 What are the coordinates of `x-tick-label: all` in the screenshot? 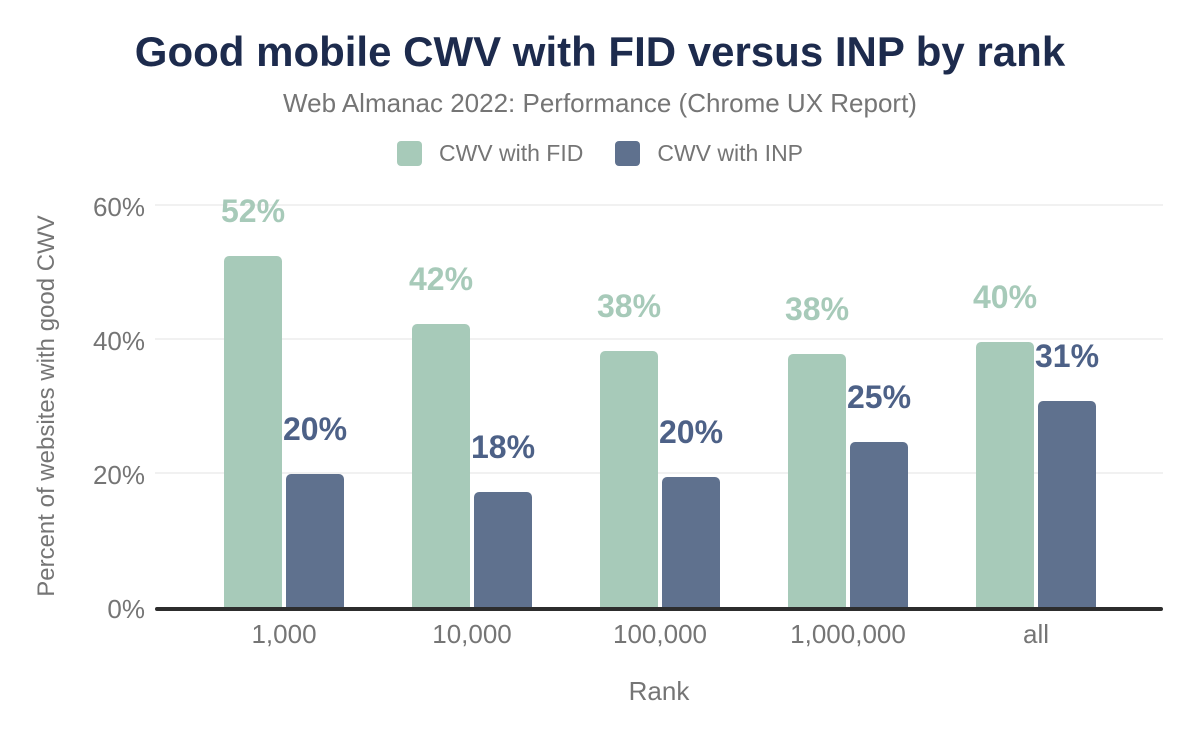 It's located at (1036, 634).